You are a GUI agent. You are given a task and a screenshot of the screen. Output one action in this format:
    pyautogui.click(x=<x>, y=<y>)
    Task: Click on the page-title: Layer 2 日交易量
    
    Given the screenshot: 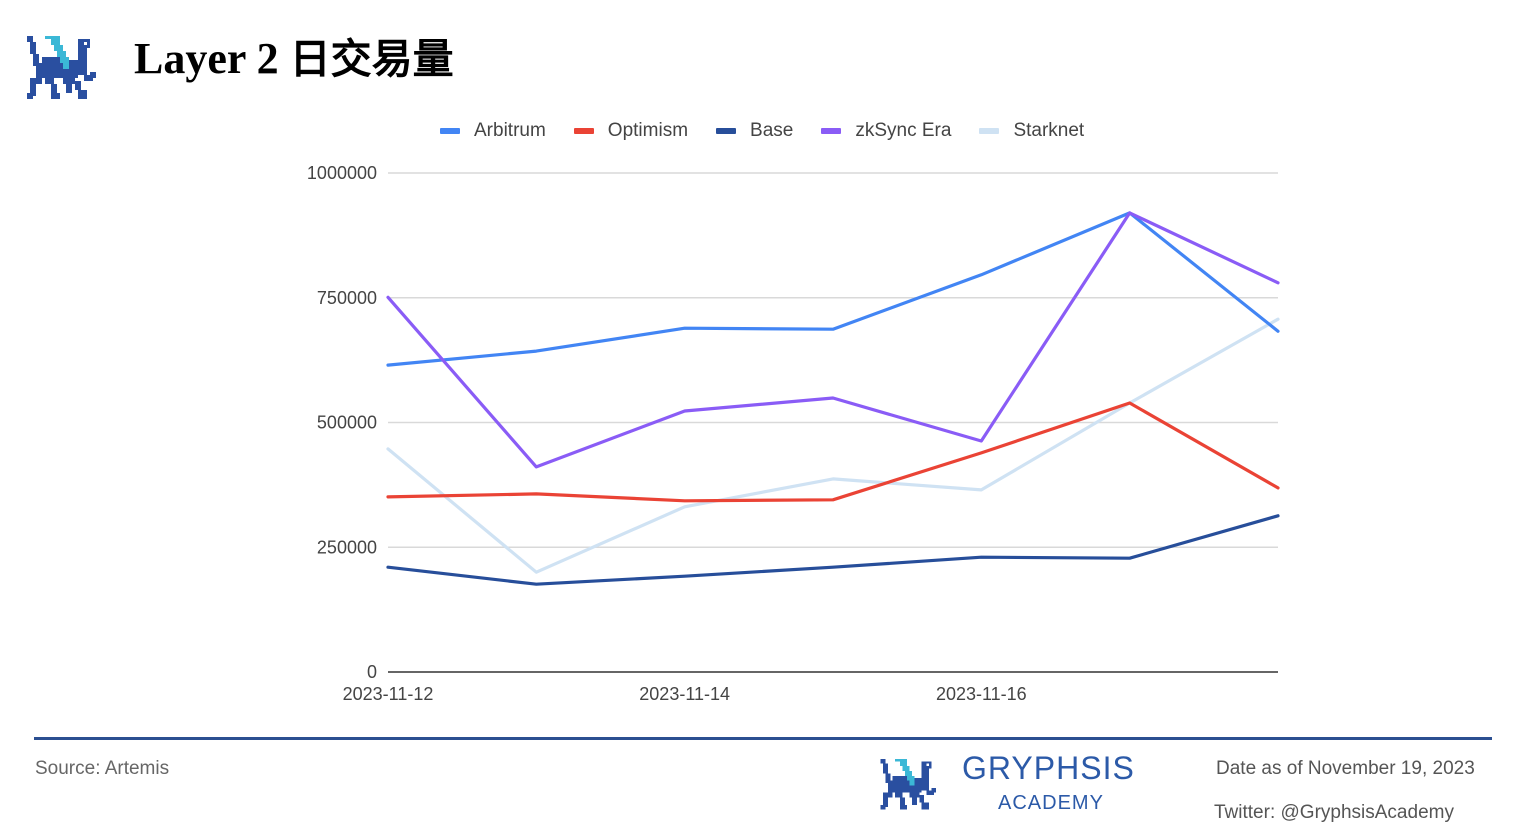 What is the action you would take?
    pyautogui.click(x=294, y=59)
    